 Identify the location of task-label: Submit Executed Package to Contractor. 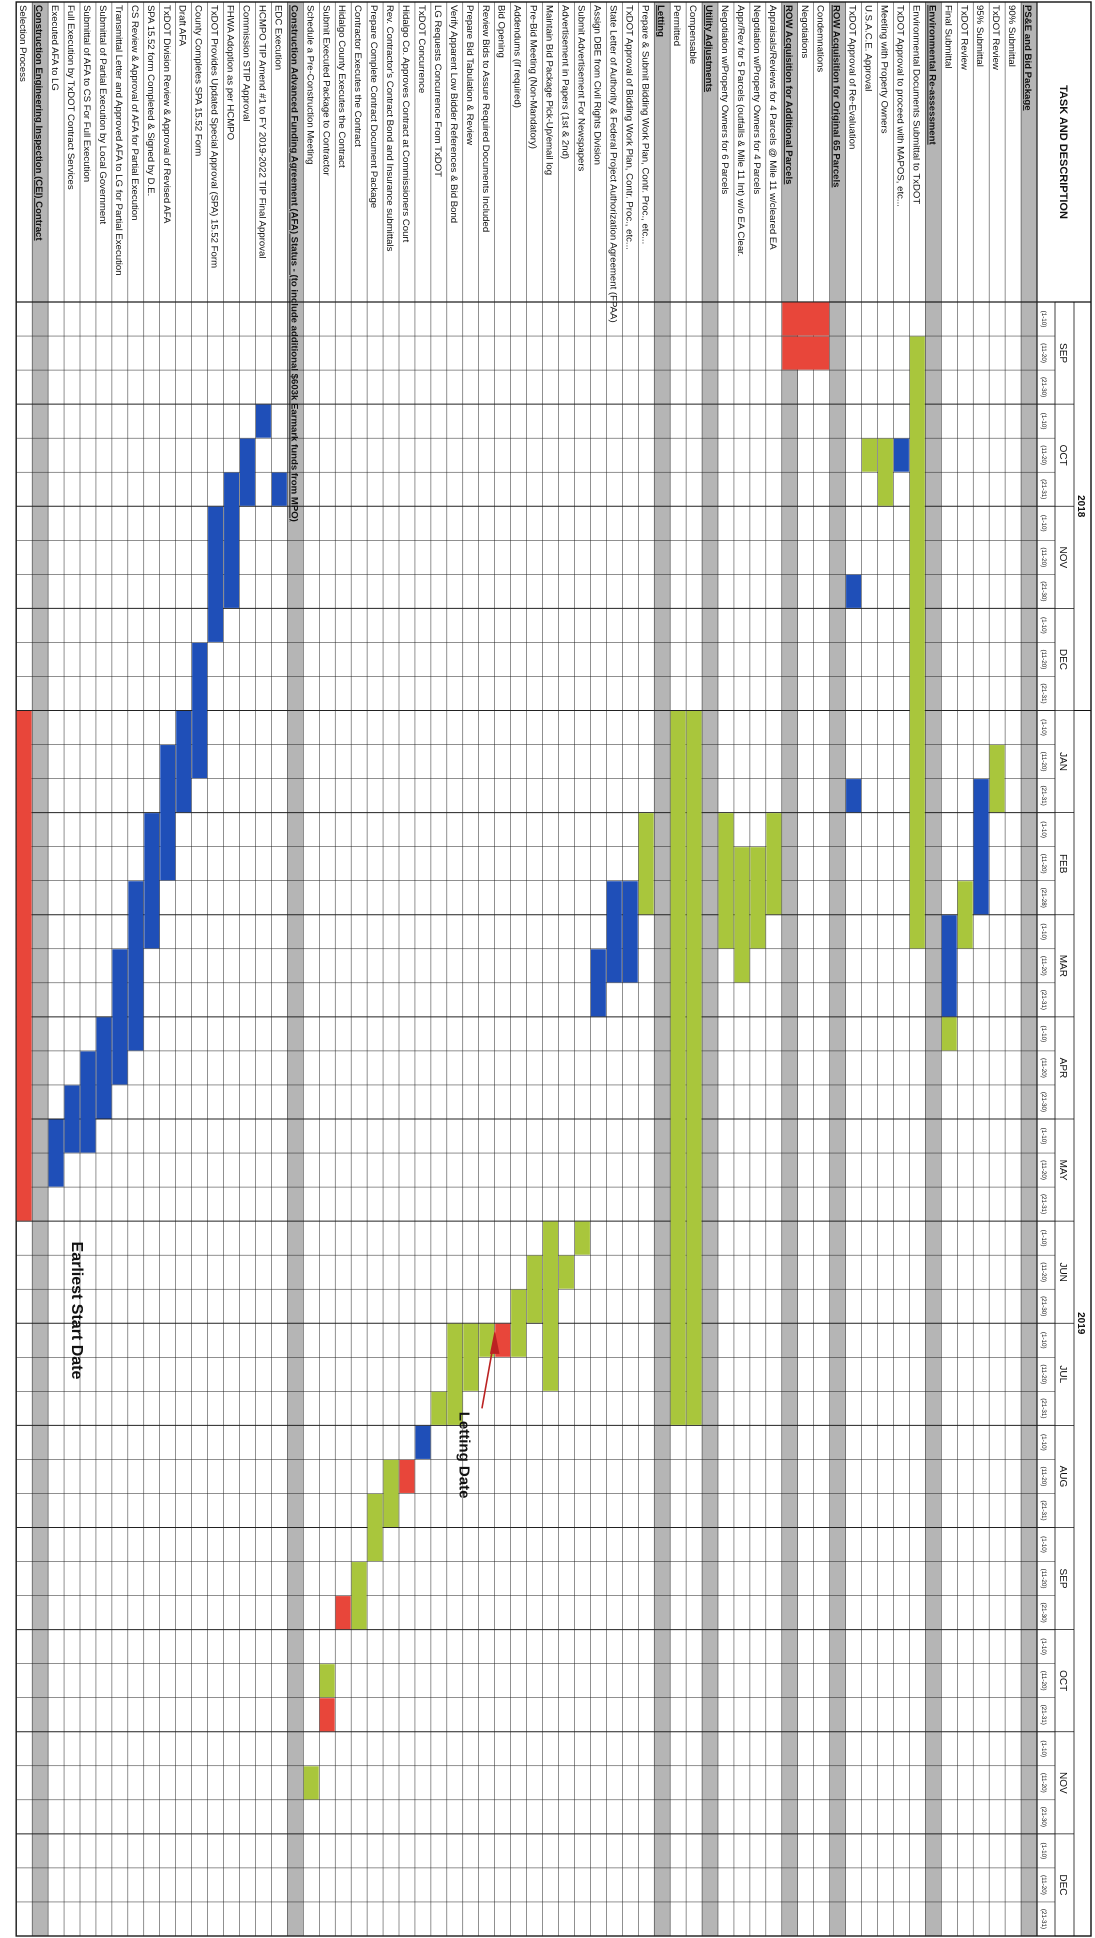
(325, 90).